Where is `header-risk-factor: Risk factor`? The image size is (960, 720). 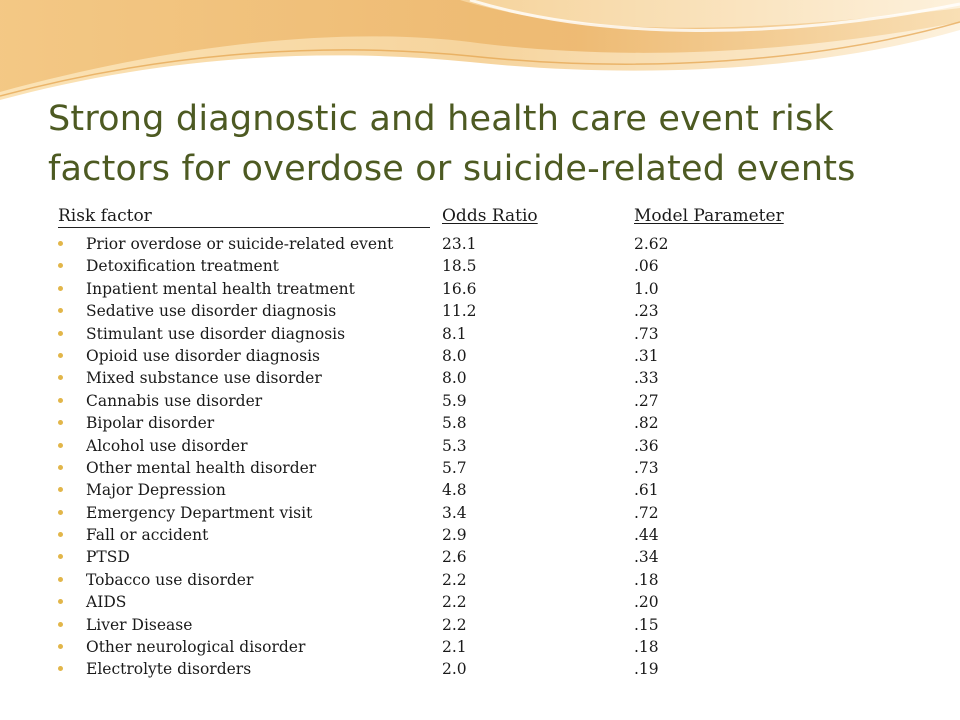
header-risk-factor: Risk factor is located at coordinates (244, 216).